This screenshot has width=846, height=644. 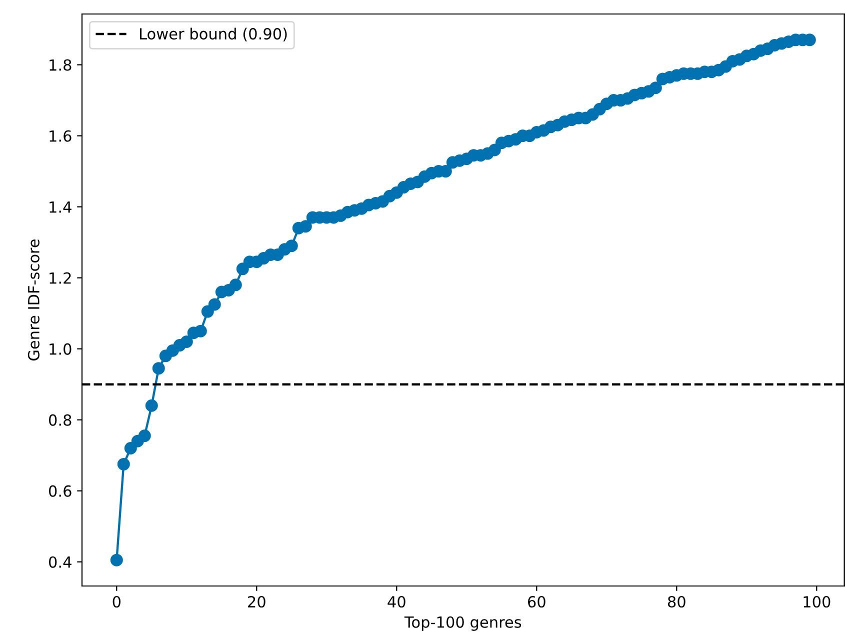 I want to click on y-tick-label: 1.8, so click(x=61, y=65).